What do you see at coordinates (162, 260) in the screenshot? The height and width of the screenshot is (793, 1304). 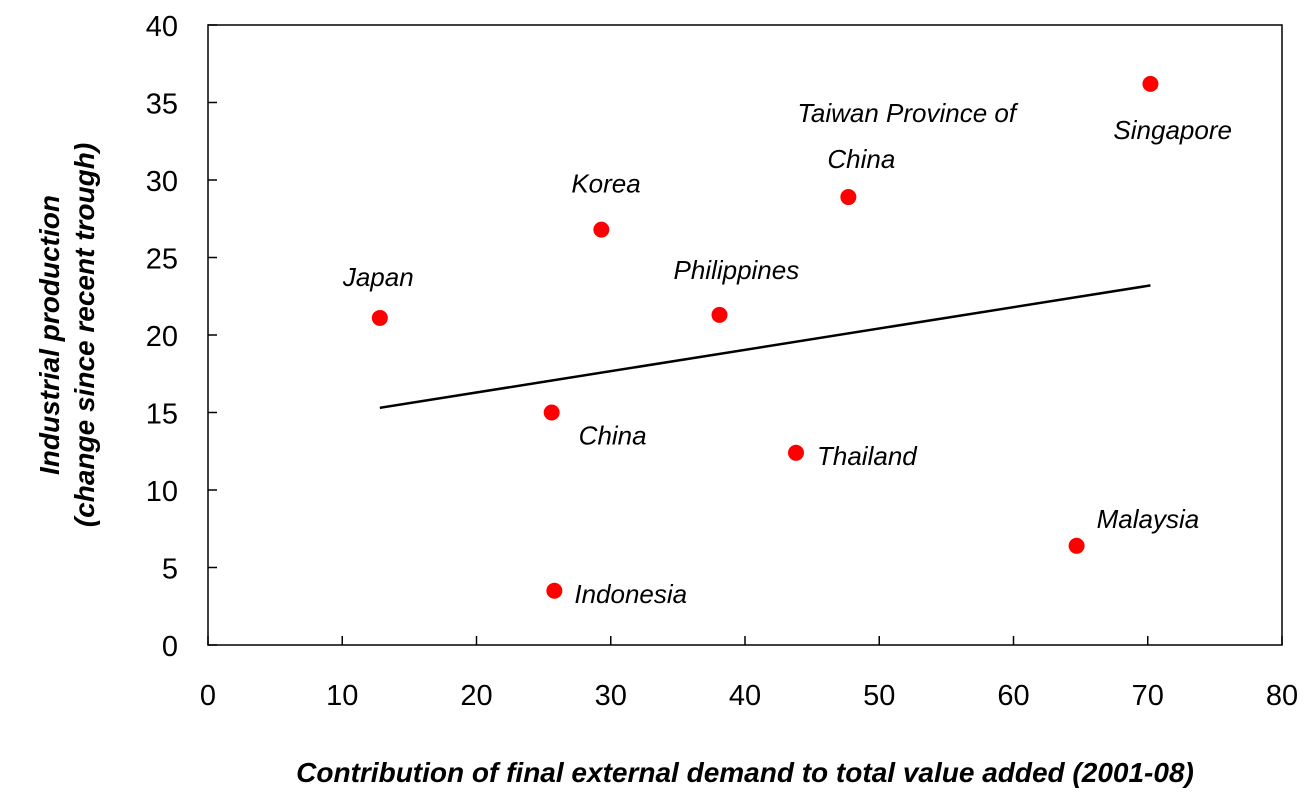 I see `y-tick-label: 25` at bounding box center [162, 260].